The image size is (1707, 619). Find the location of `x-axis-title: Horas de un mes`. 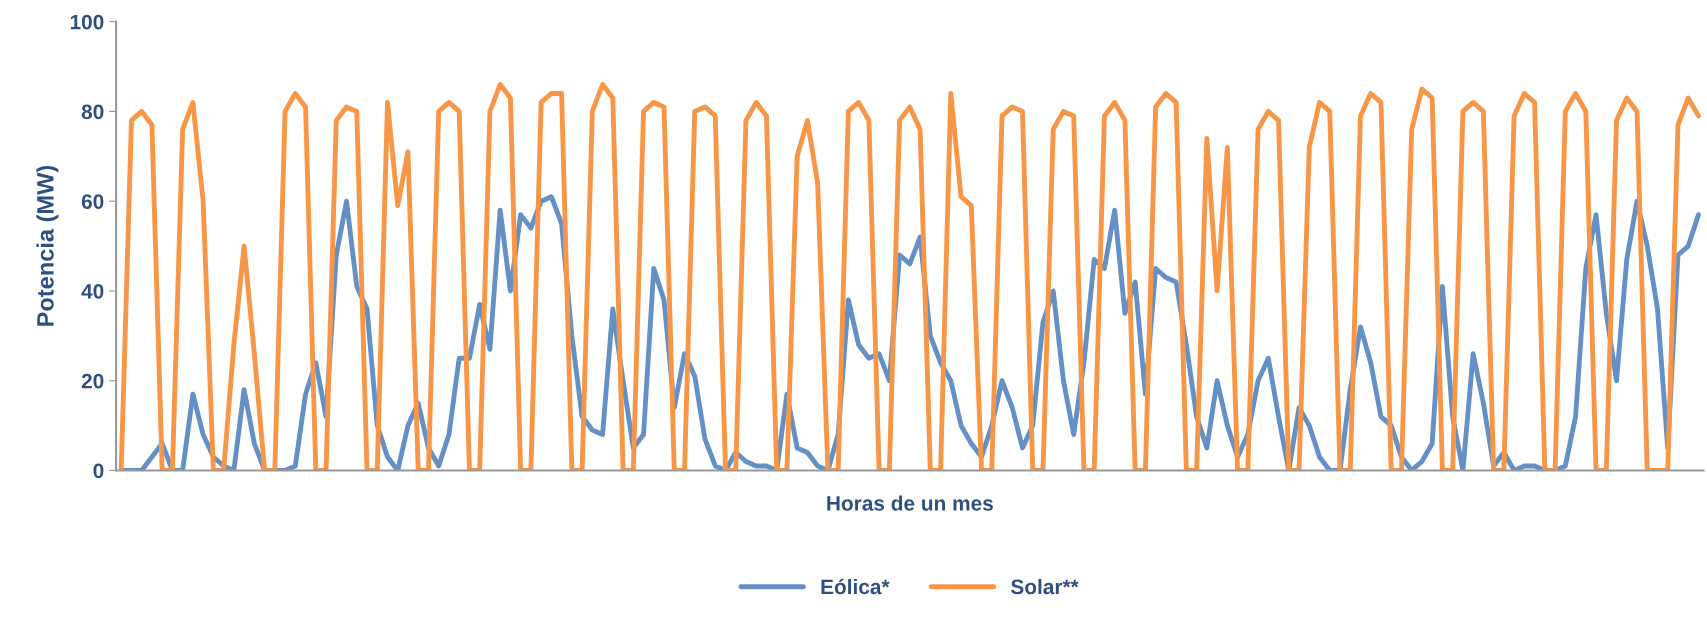

x-axis-title: Horas de un mes is located at coordinates (910, 503).